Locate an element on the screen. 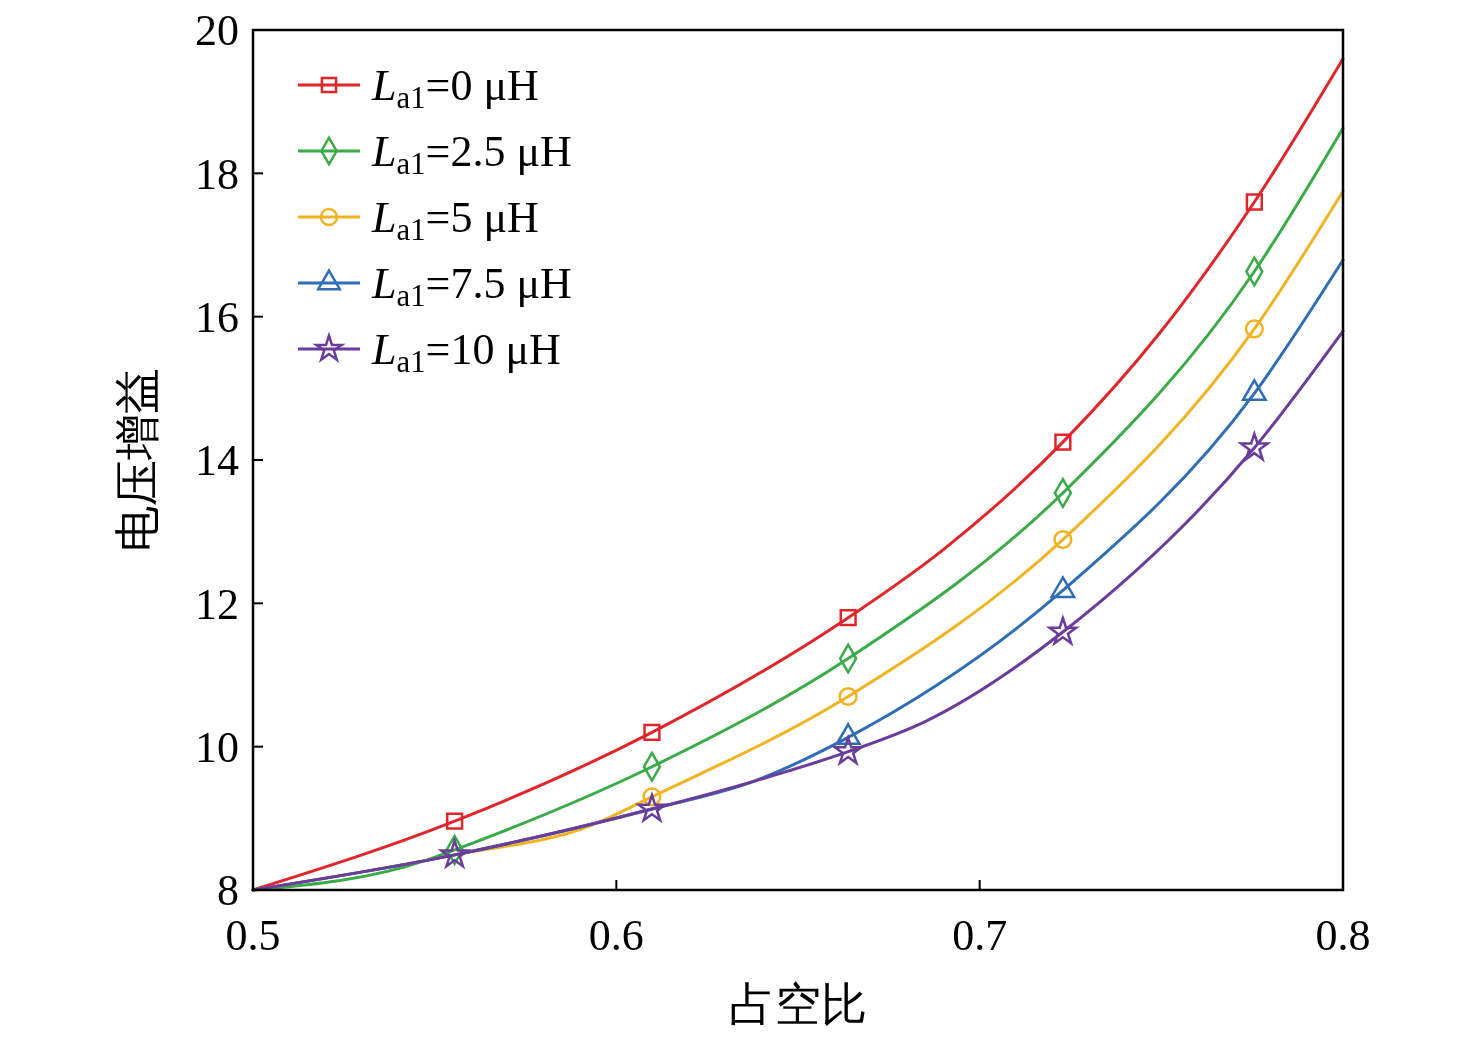 The width and height of the screenshot is (1476, 1043). legend-label: L$_{a1}$=10 μH is located at coordinates (466, 352).